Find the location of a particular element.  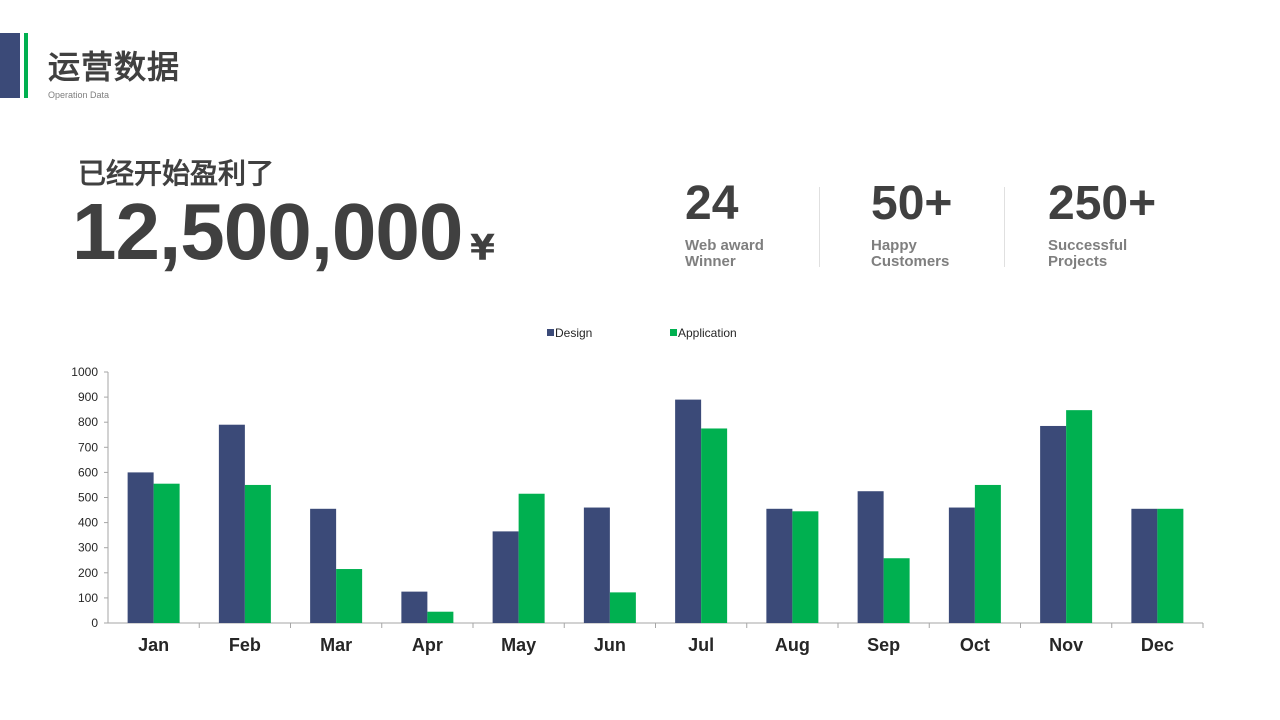

y-tick-label: 0 is located at coordinates (94, 623).